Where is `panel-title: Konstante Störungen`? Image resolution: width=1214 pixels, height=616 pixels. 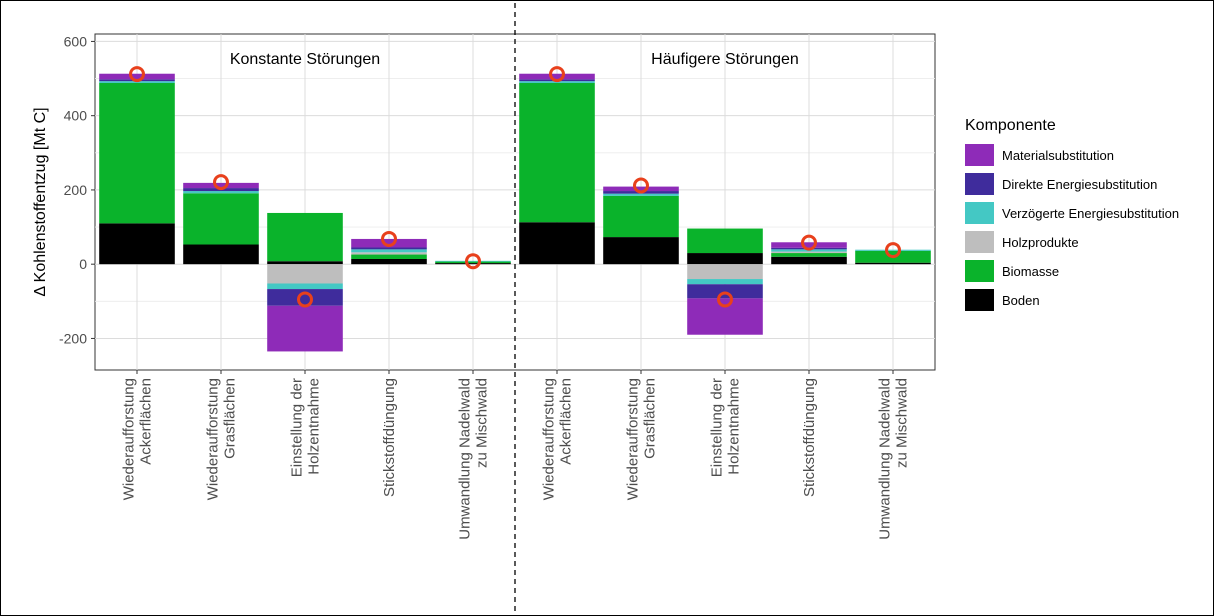
panel-title: Konstante Störungen is located at coordinates (305, 59).